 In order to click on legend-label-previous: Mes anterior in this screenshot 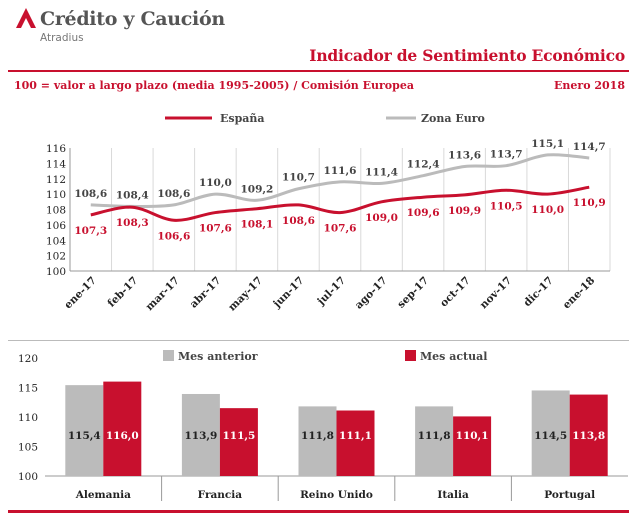, I will do `click(218, 356)`.